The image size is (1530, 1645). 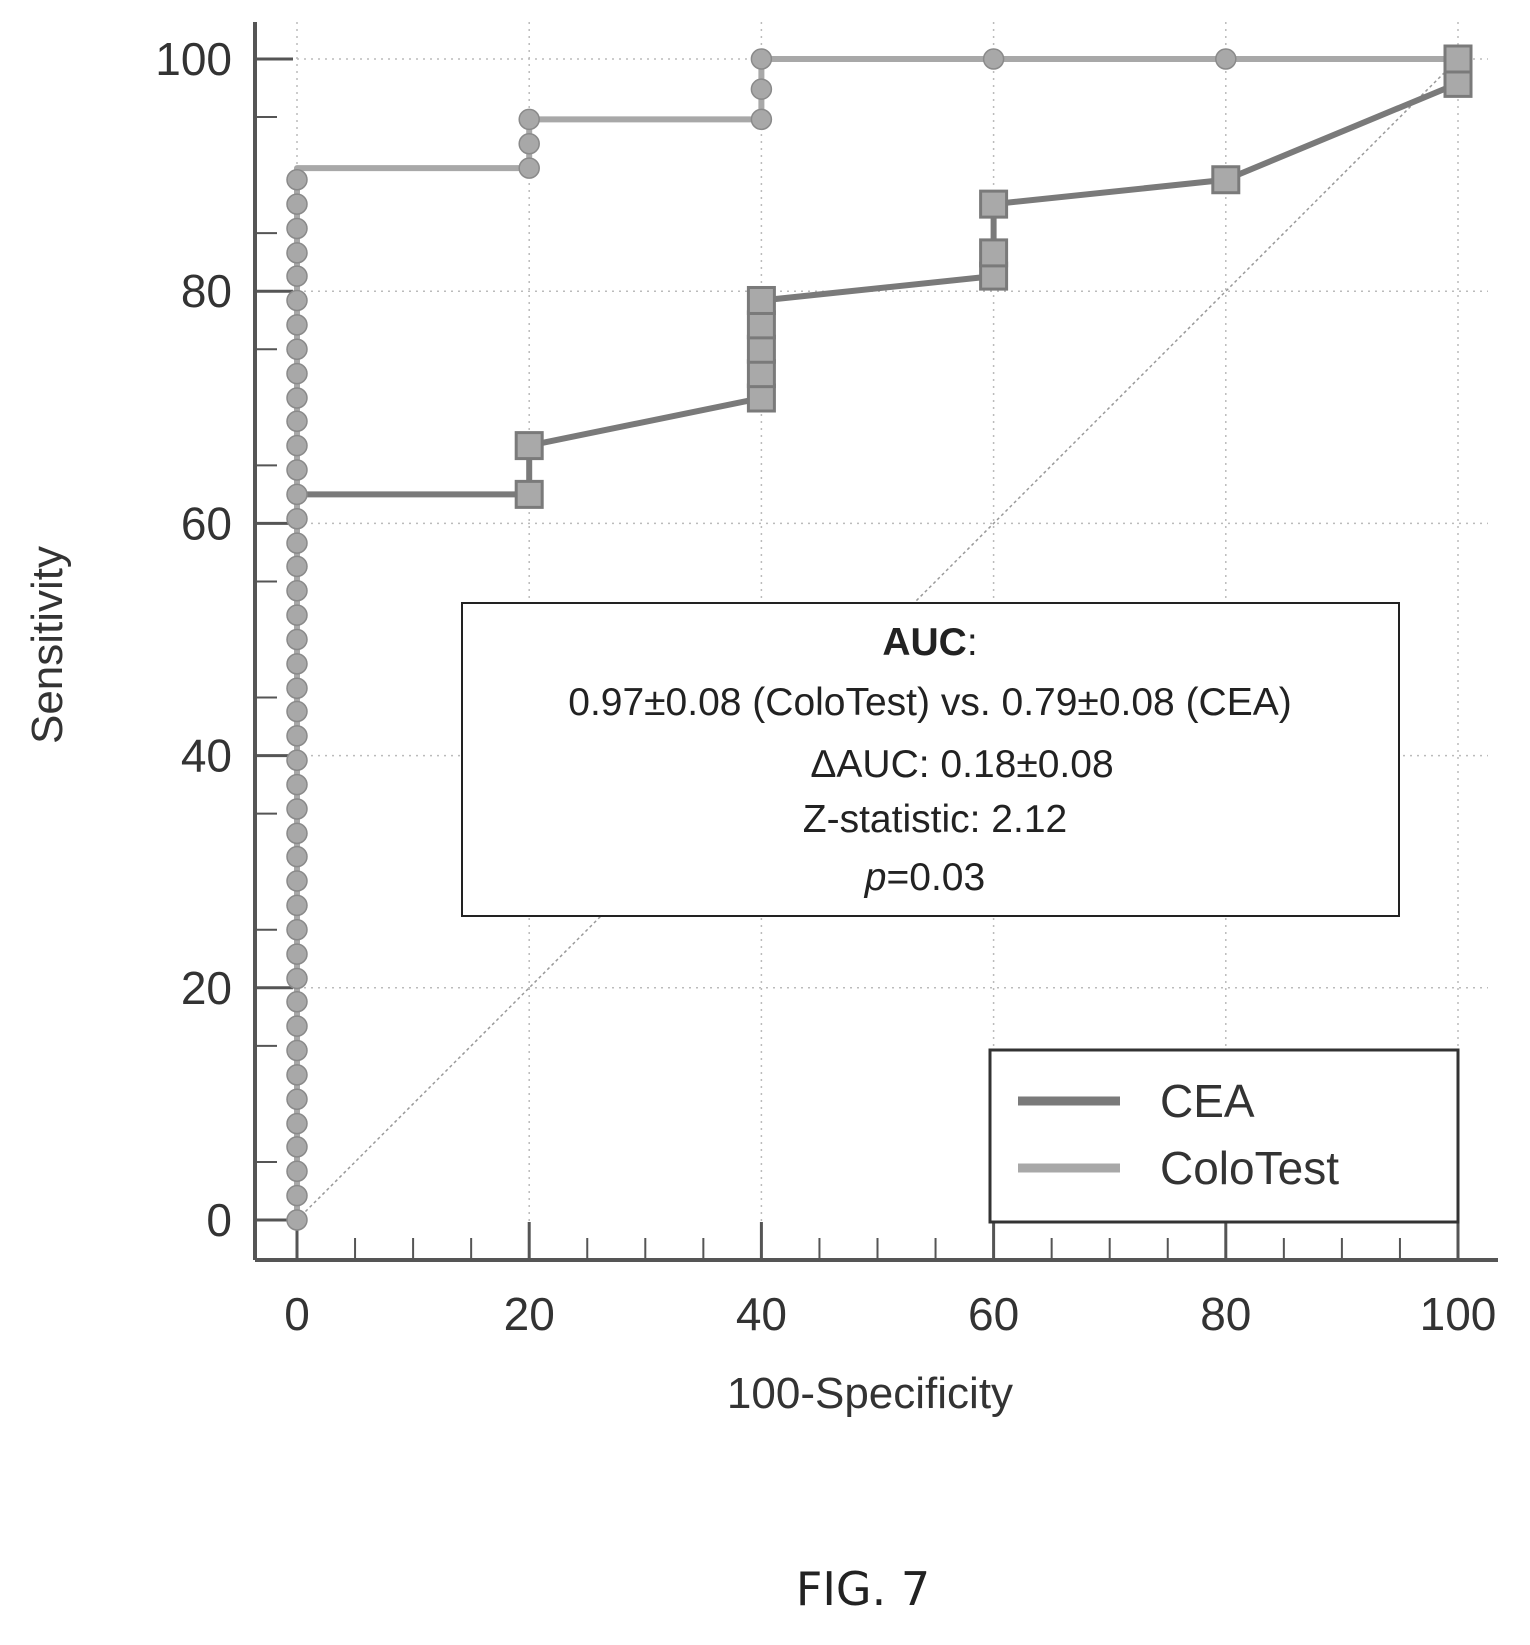 What do you see at coordinates (993, 1314) in the screenshot?
I see `x-tick-label-60: 60` at bounding box center [993, 1314].